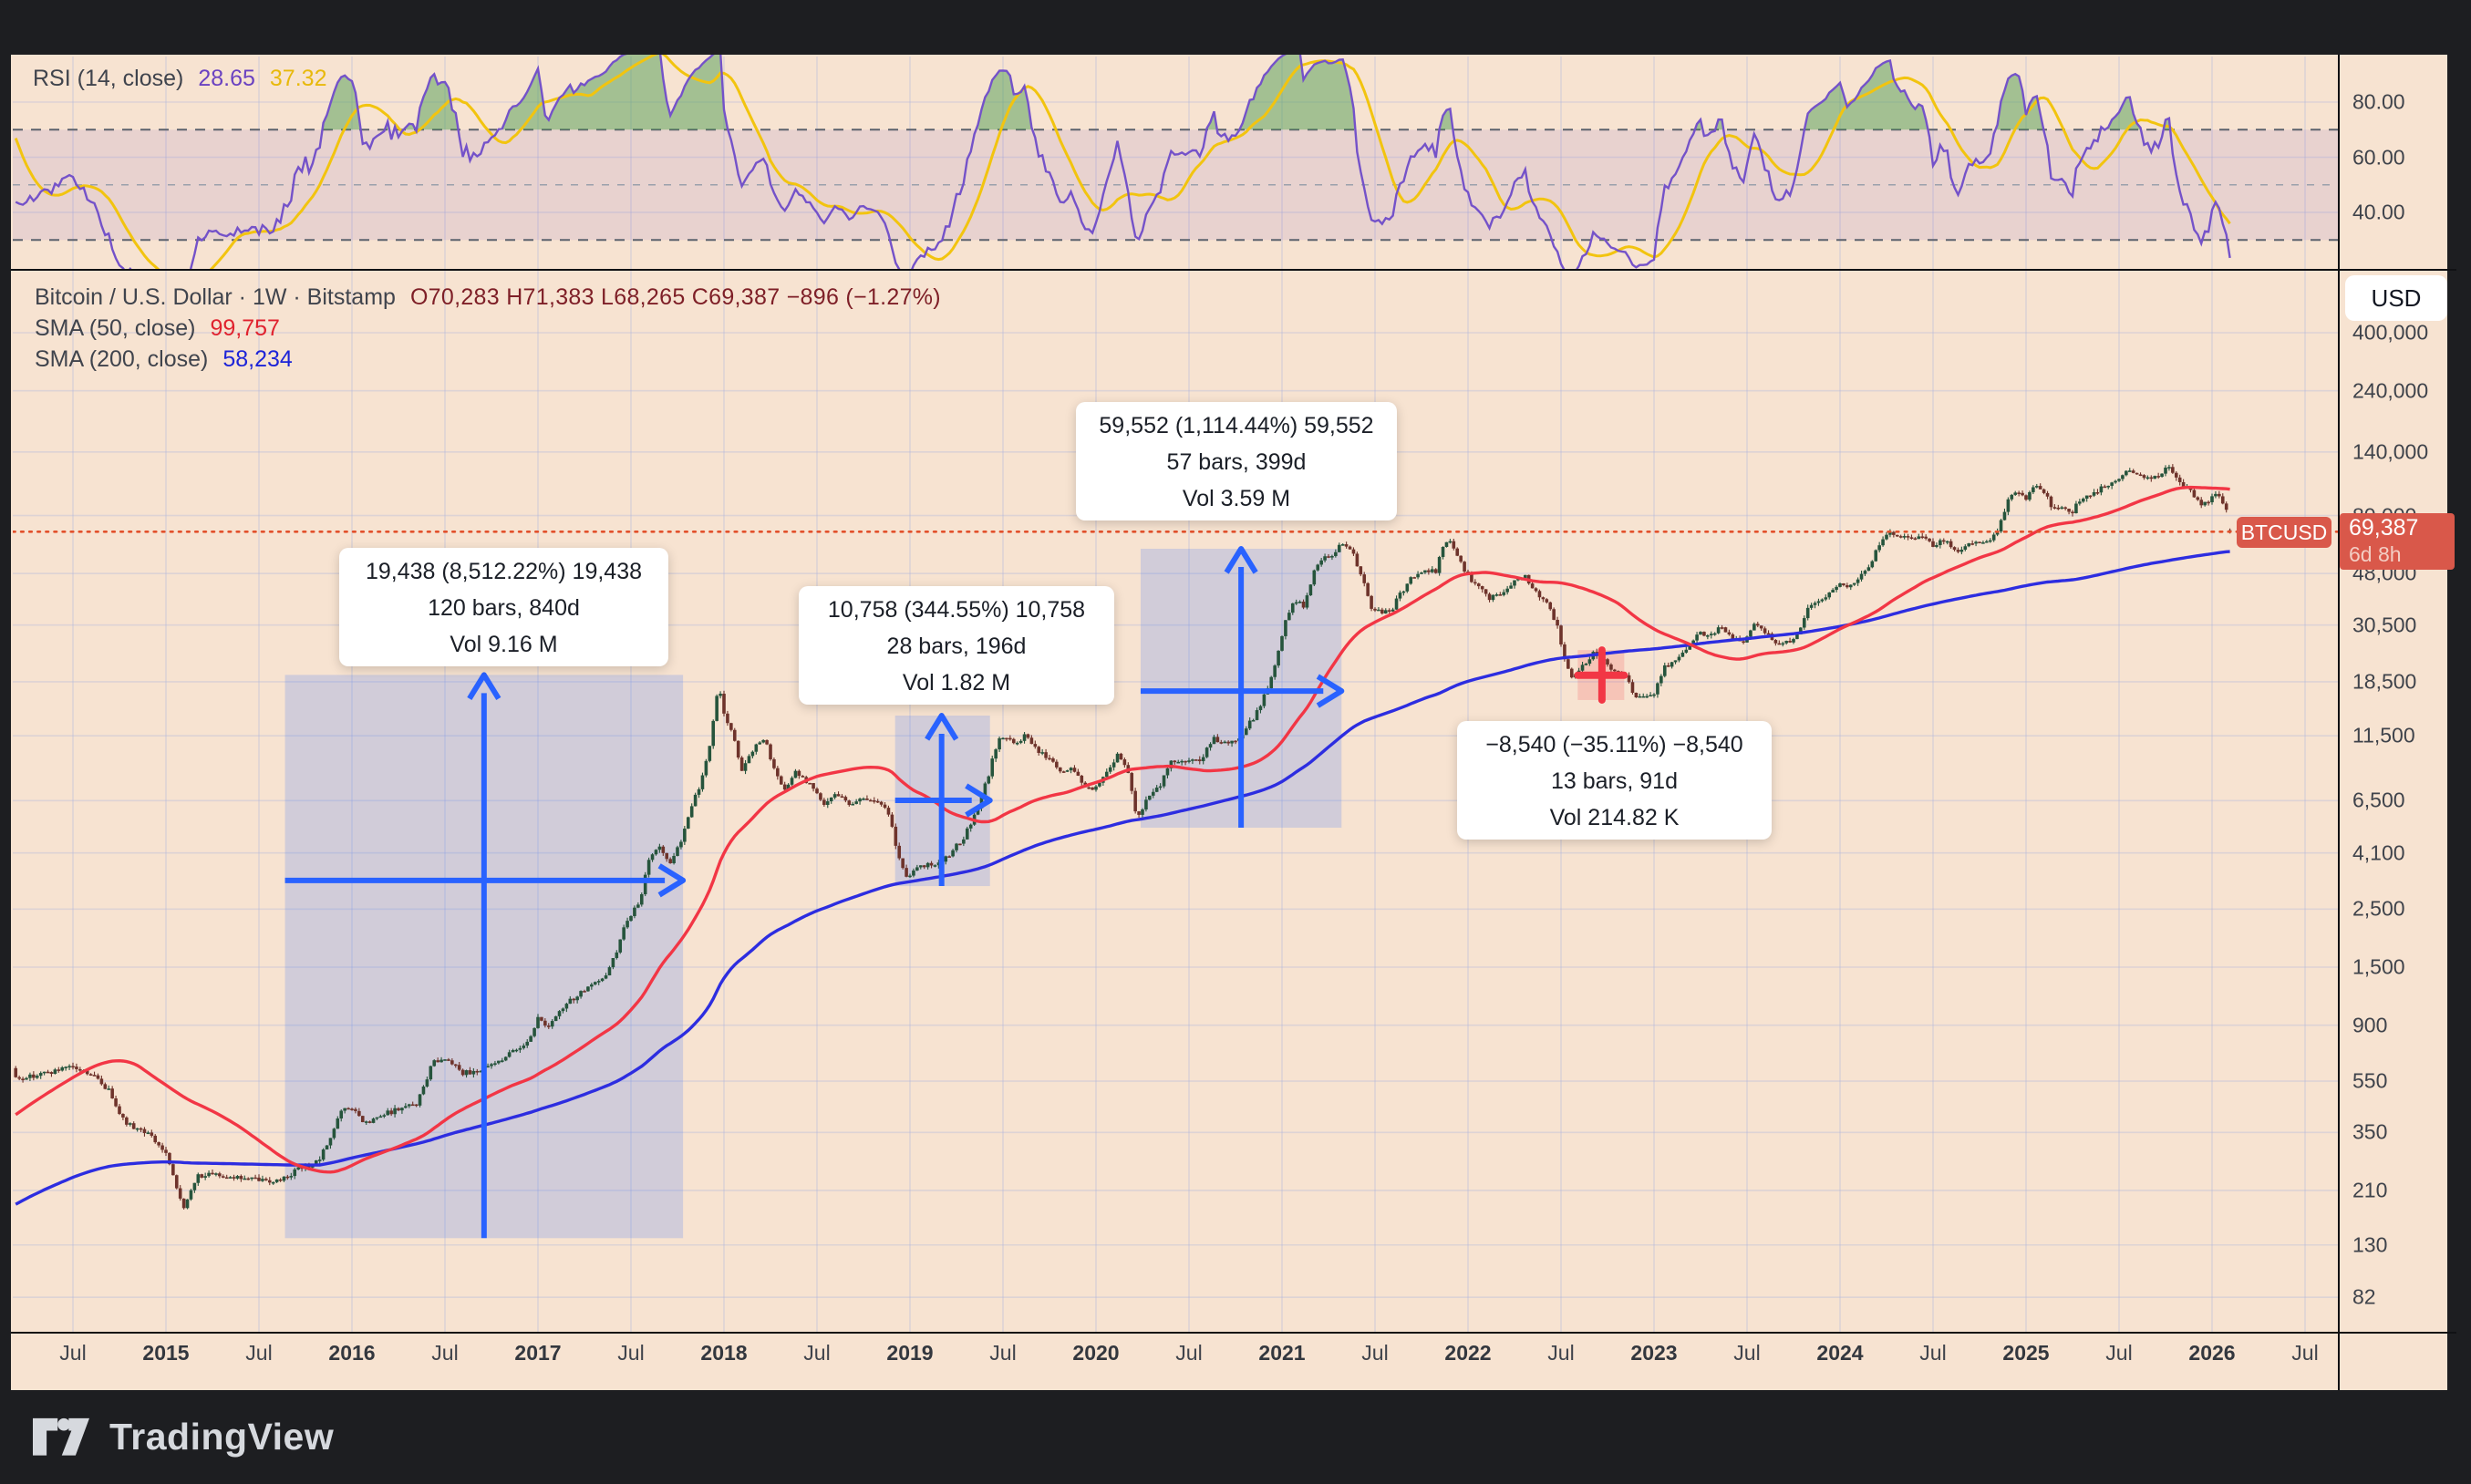 The height and width of the screenshot is (1484, 2471). I want to click on measure-bars: 13 bars, 91d, so click(1614, 781).